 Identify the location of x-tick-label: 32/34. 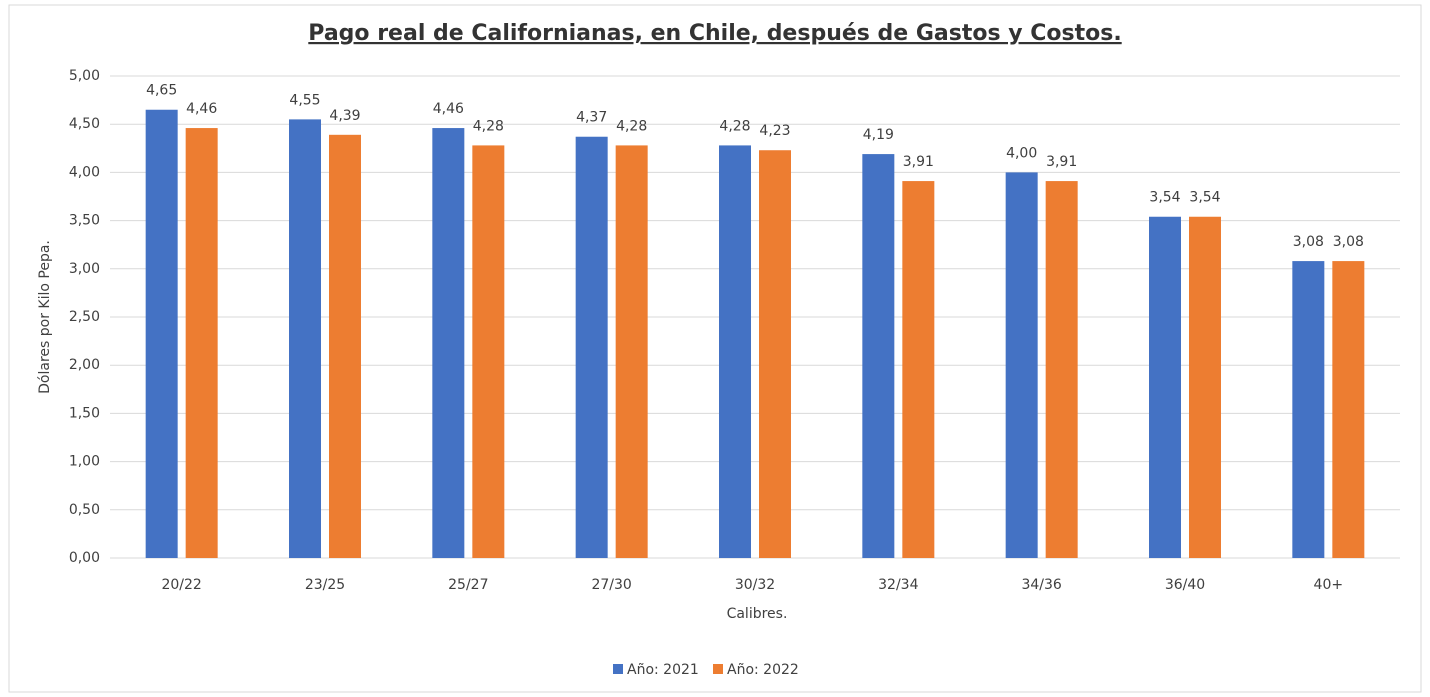
(898, 585).